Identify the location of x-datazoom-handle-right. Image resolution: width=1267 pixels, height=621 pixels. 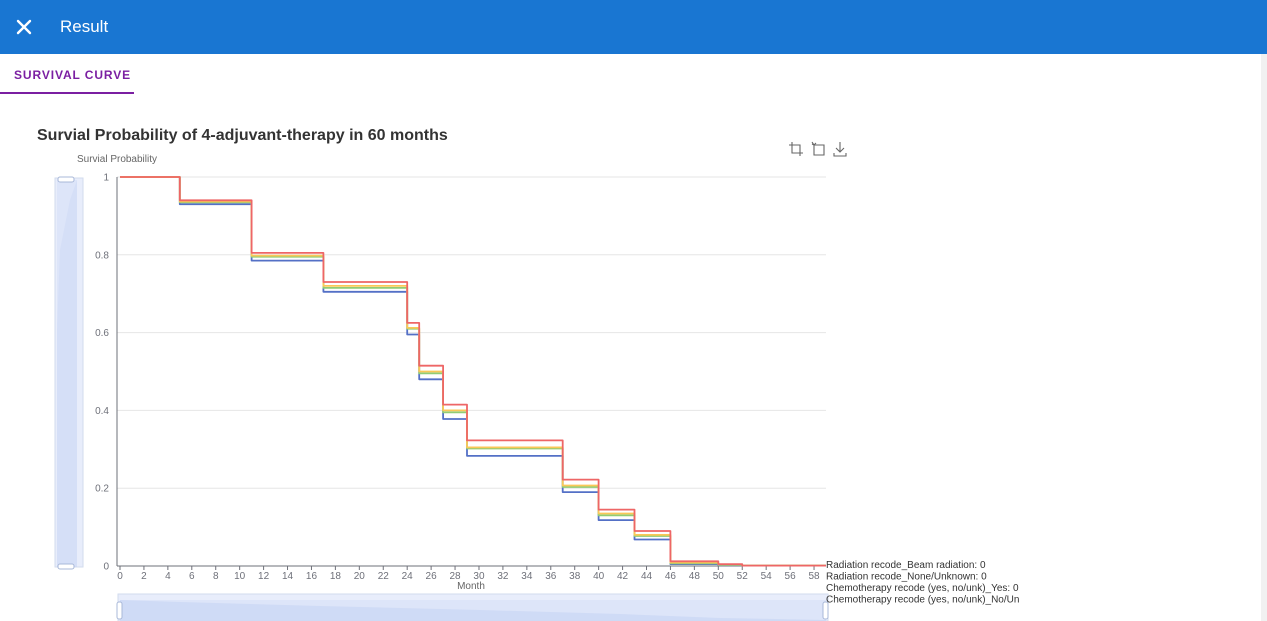
(825, 610).